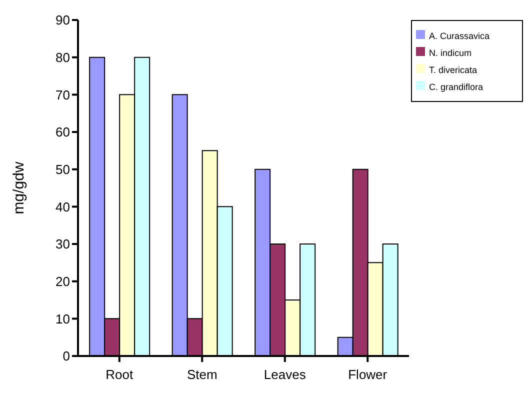 This screenshot has width=527, height=406. I want to click on y-axis-title: mg/gdw, so click(19, 188).